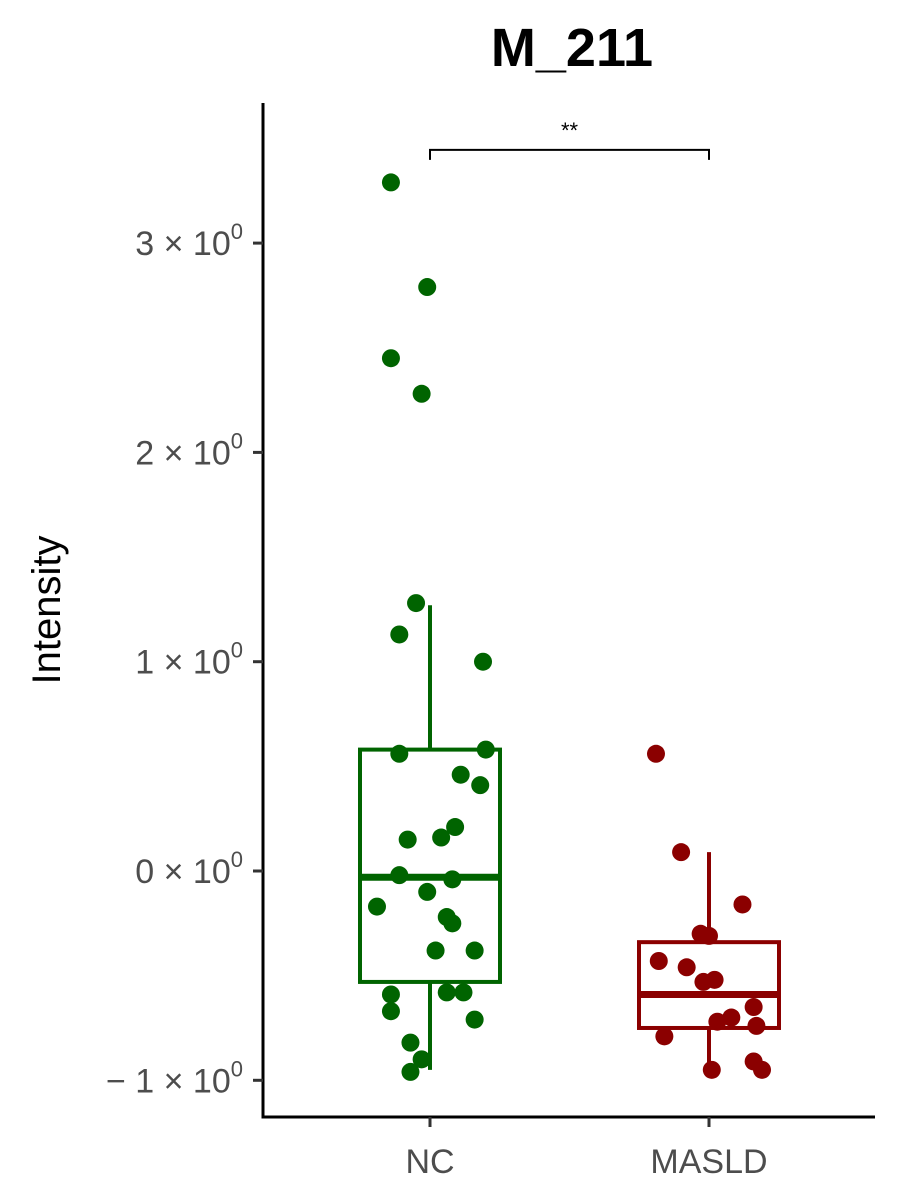 This screenshot has height=1200, width=900. What do you see at coordinates (182, 872) in the screenshot?
I see `y-tick-mantissa: 0 × 10` at bounding box center [182, 872].